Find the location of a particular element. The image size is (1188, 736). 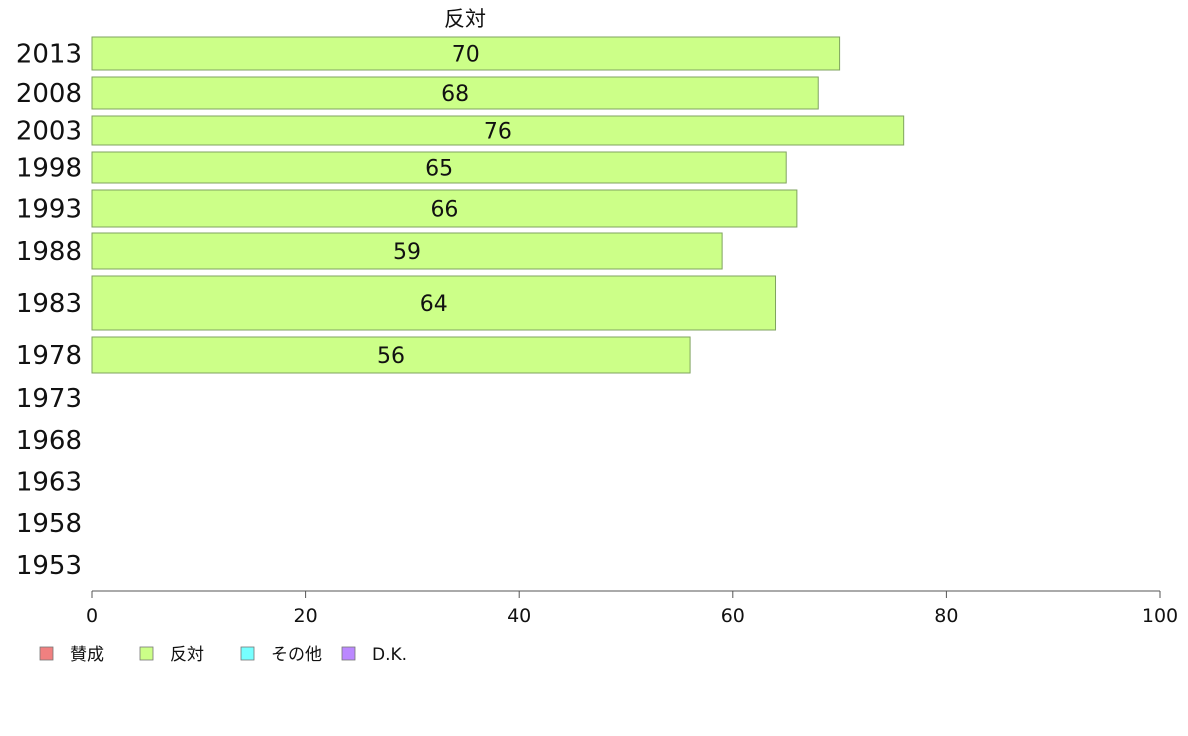

series-title: 反対 is located at coordinates (465, 19).